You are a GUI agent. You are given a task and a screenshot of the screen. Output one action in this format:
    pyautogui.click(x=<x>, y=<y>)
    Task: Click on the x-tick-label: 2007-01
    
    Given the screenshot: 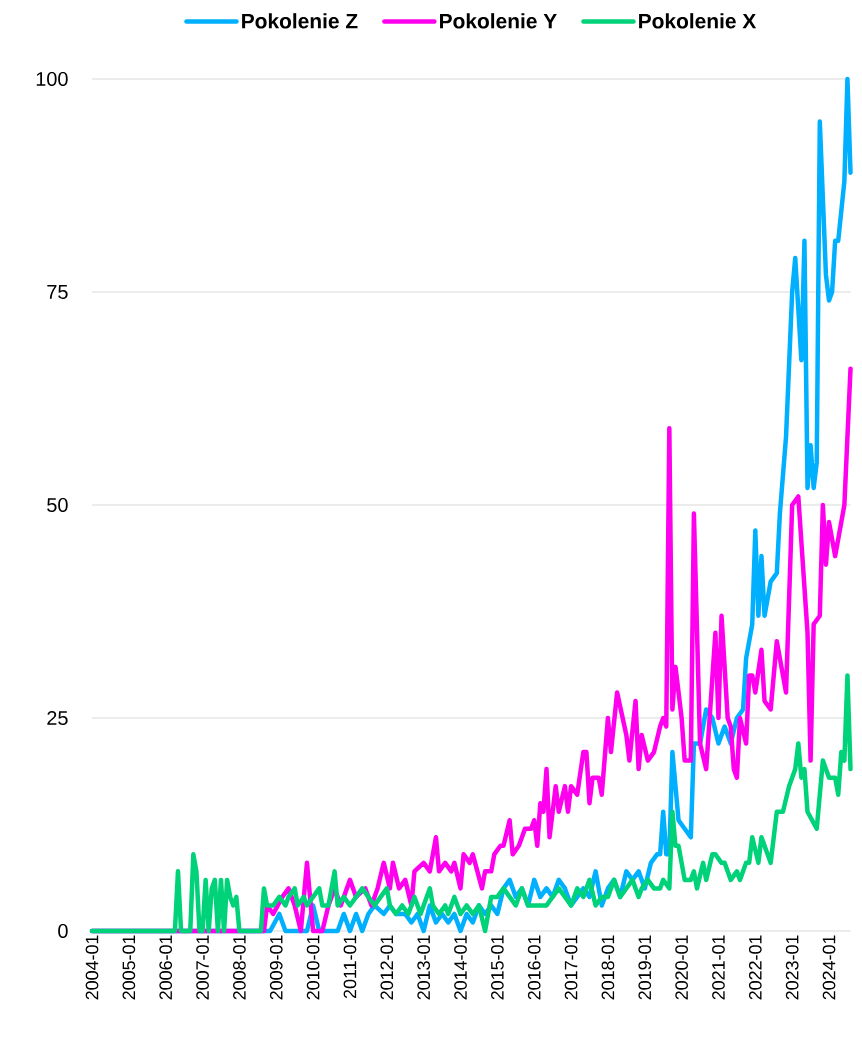 What is the action you would take?
    pyautogui.click(x=202, y=967)
    